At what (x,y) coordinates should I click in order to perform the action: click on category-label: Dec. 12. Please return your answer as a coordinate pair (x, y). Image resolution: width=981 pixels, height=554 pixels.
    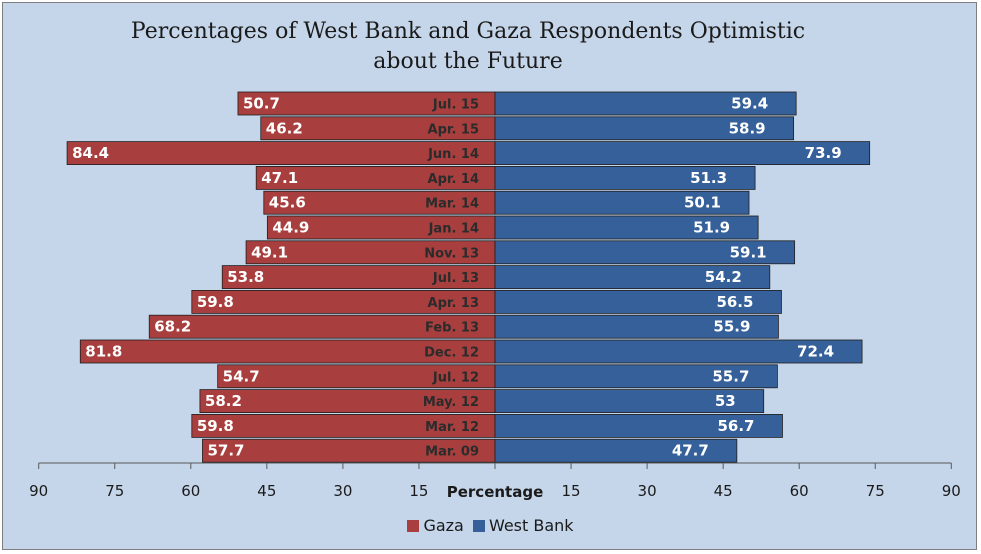
    Looking at the image, I should click on (451, 353).